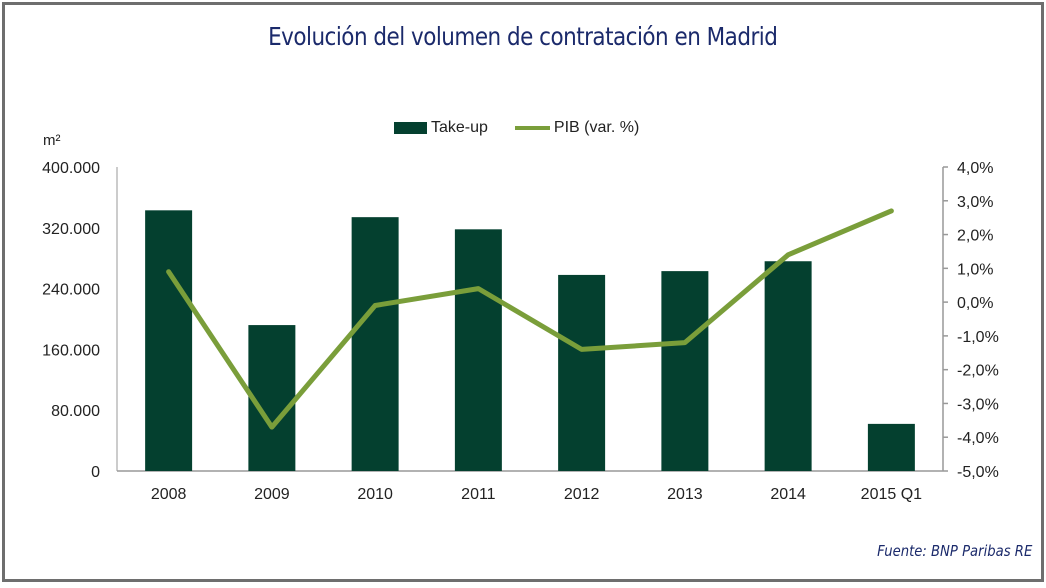 The width and height of the screenshot is (1046, 588). Describe the element at coordinates (272, 398) in the screenshot. I see `bar-take-up-2009` at that location.